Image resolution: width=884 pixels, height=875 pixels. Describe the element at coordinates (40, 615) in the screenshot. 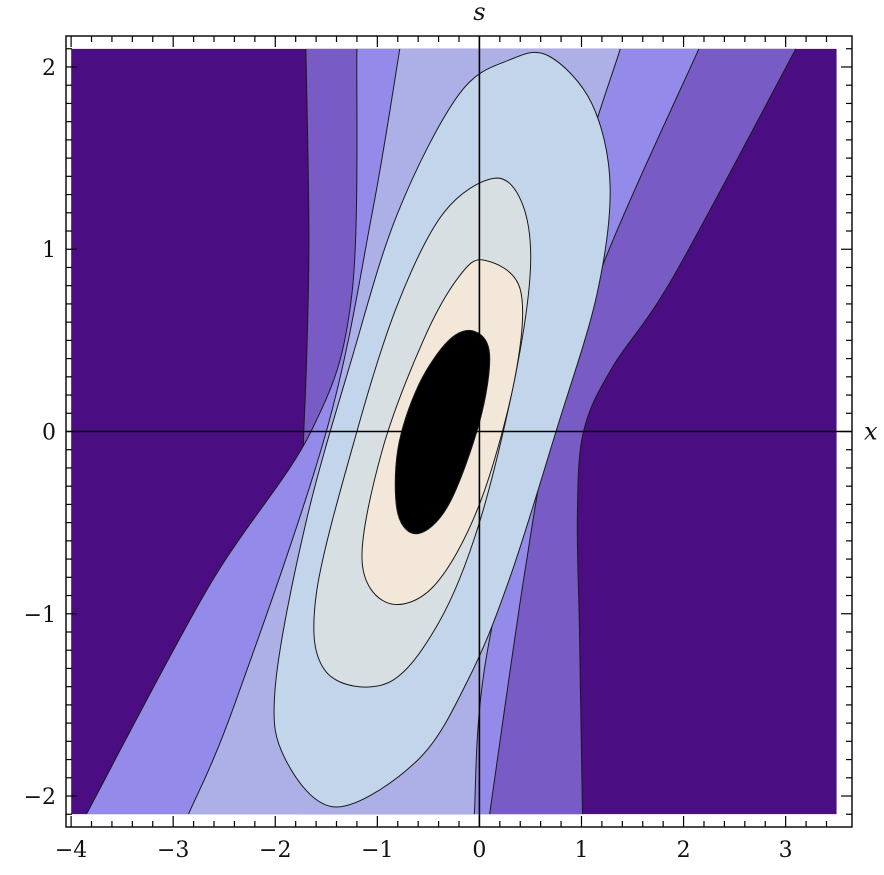

I see `y-tick-label: −1` at that location.